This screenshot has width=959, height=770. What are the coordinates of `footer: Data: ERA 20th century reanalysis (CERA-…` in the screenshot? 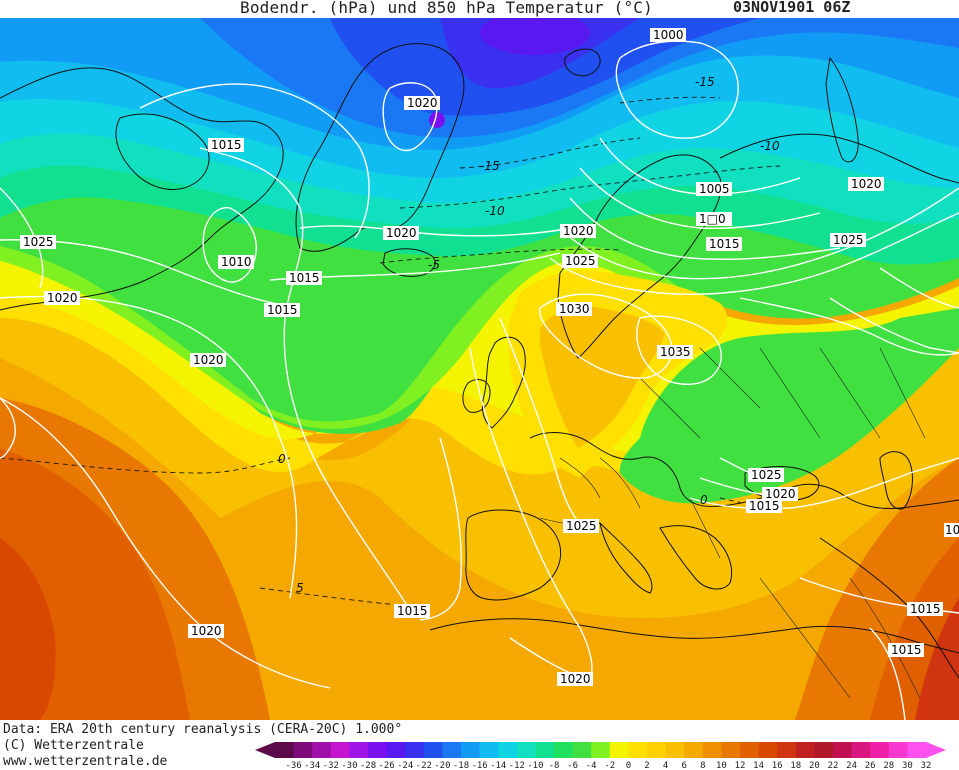 It's located at (479, 745).